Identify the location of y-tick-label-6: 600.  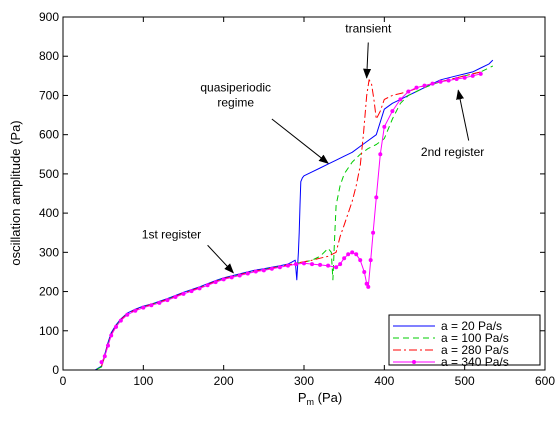
(49, 135).